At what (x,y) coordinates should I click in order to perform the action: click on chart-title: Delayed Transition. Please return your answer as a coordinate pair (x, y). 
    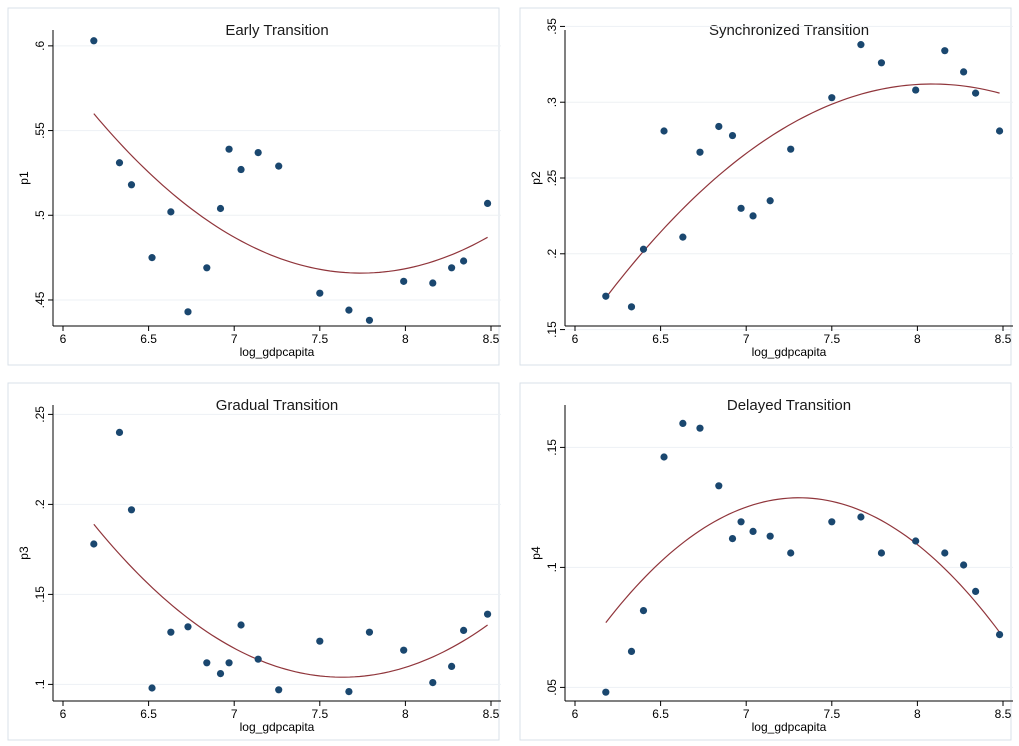
    Looking at the image, I should click on (789, 405).